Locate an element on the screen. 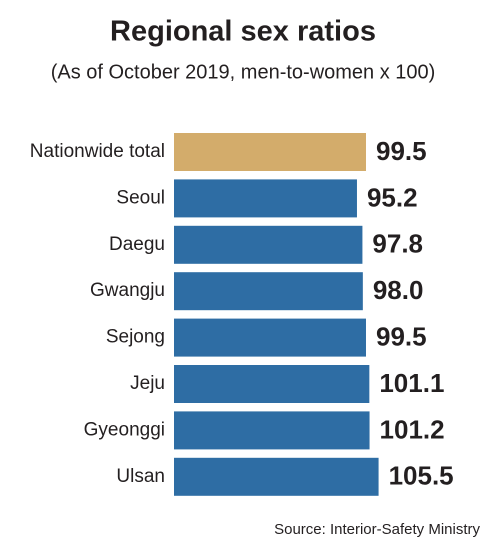 Image resolution: width=485 pixels, height=546 pixels. category-label: Nationwide total is located at coordinates (97, 151).